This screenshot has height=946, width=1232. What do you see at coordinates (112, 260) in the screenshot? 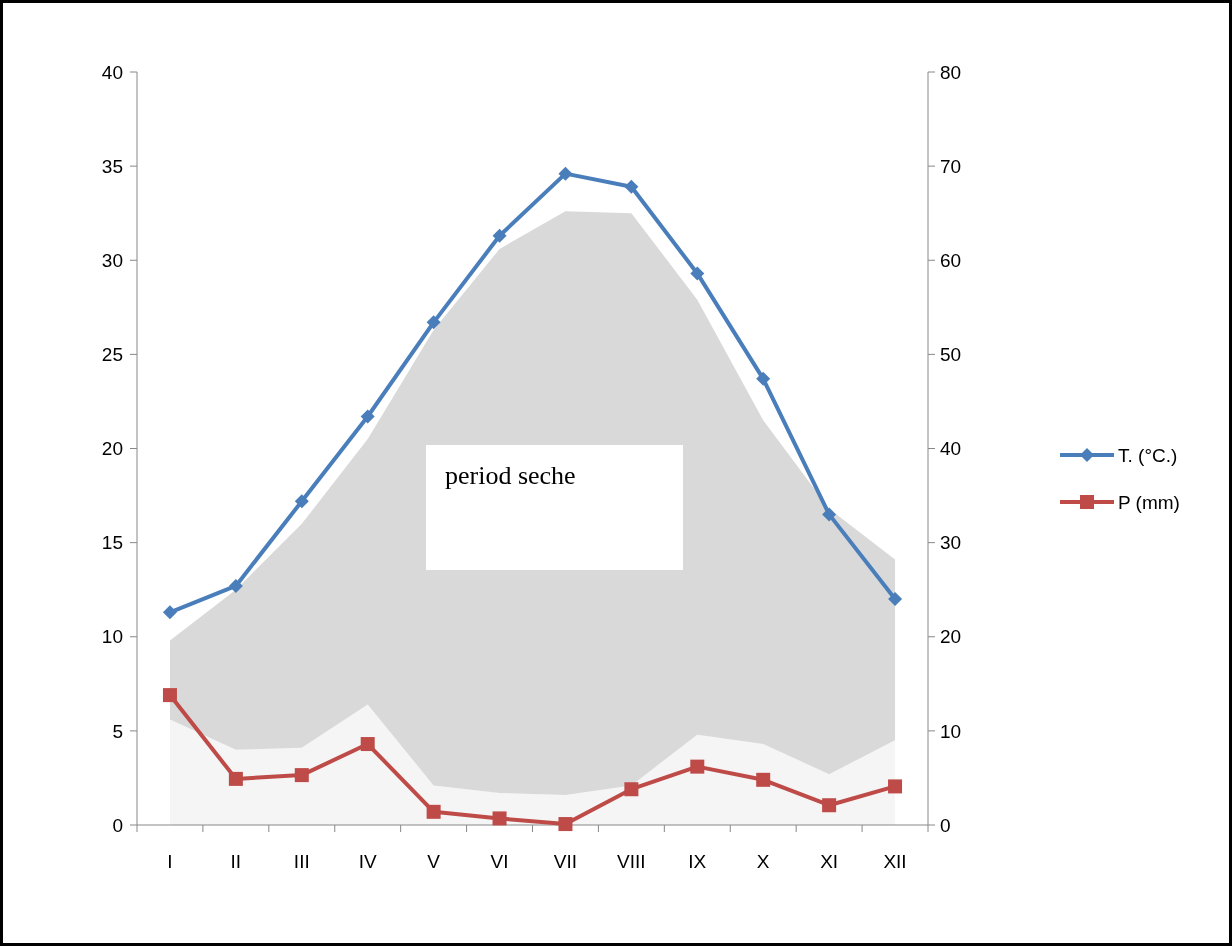
I see `y-tick-label: 30` at bounding box center [112, 260].